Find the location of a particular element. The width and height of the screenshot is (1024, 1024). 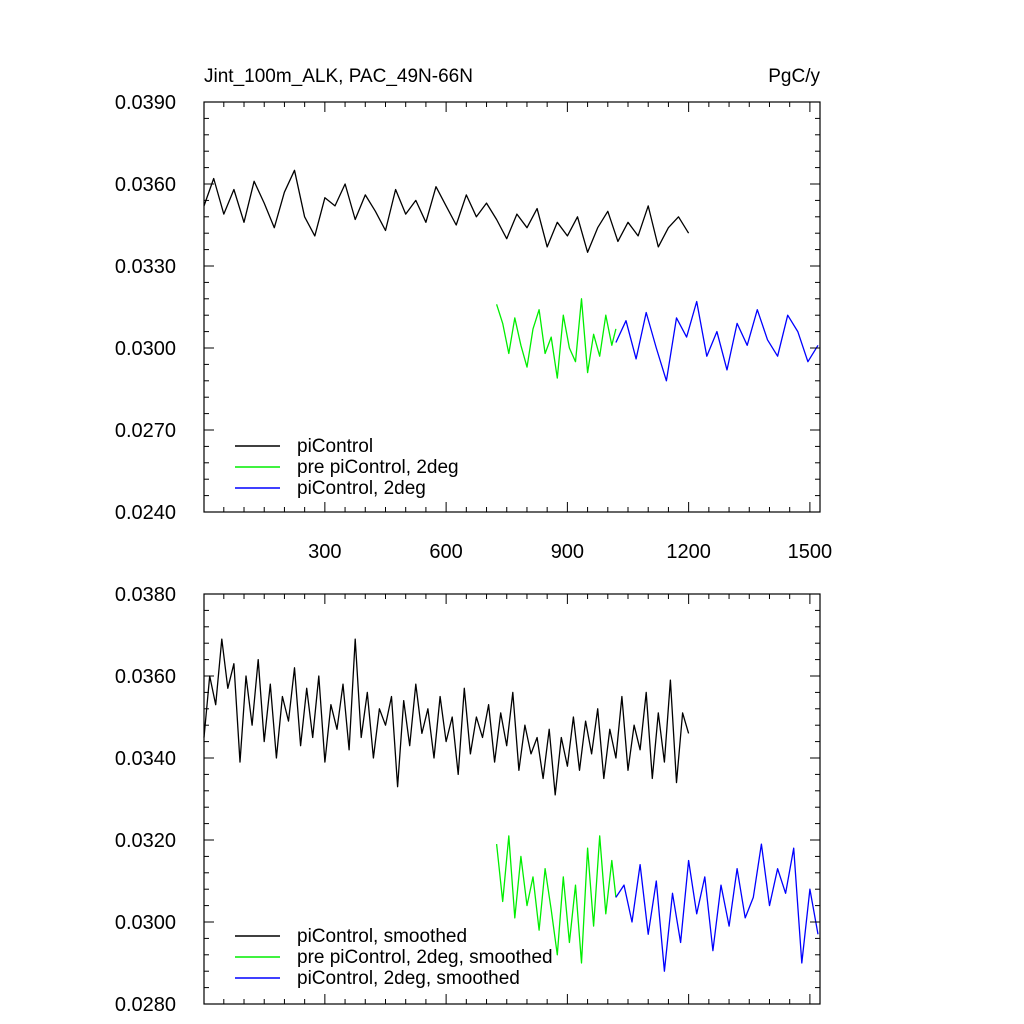

bottom-legend-label-2: piControl, 2deg, smoothed is located at coordinates (408, 978).